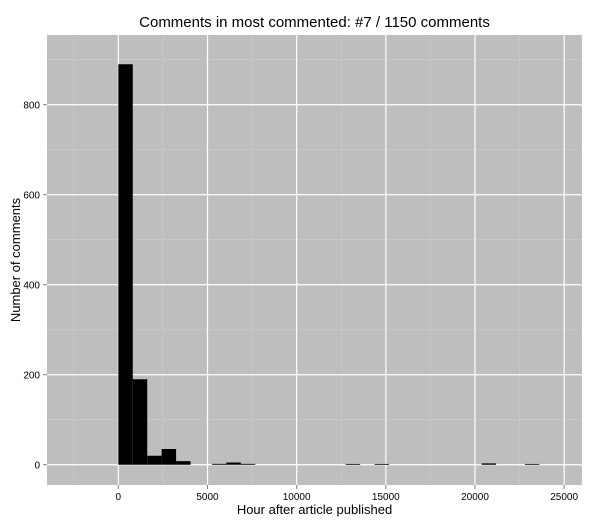 The image size is (600, 525). I want to click on y-tick-label: 400, so click(31, 285).